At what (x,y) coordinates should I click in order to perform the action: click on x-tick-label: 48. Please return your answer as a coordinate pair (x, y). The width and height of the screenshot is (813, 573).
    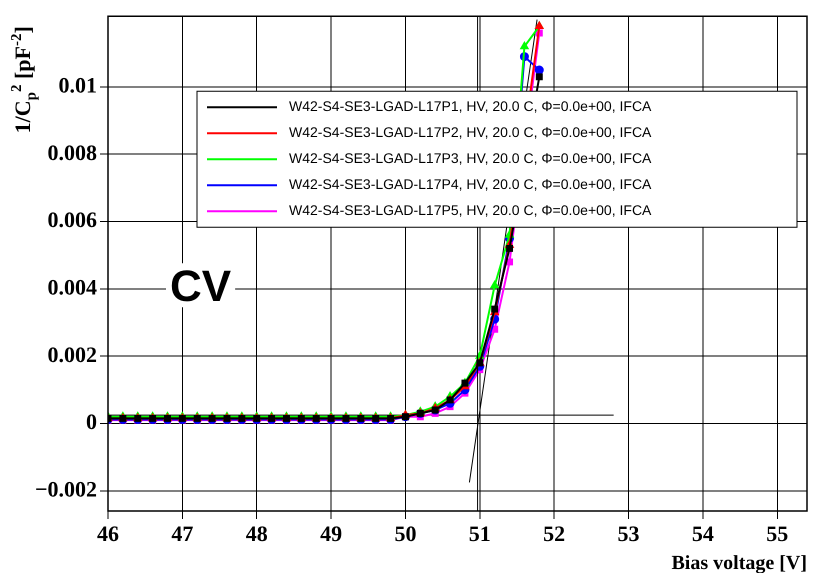
    Looking at the image, I should click on (257, 533).